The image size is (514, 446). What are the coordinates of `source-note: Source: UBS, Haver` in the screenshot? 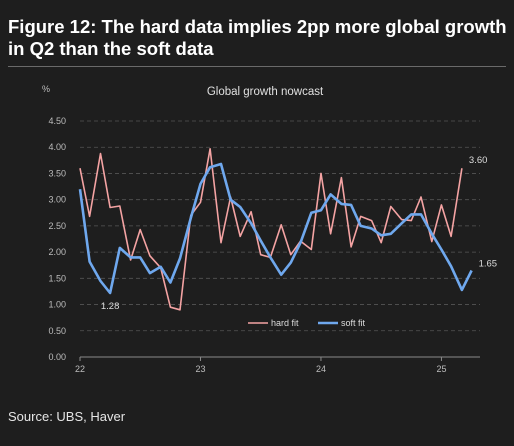 It's located at (67, 416).